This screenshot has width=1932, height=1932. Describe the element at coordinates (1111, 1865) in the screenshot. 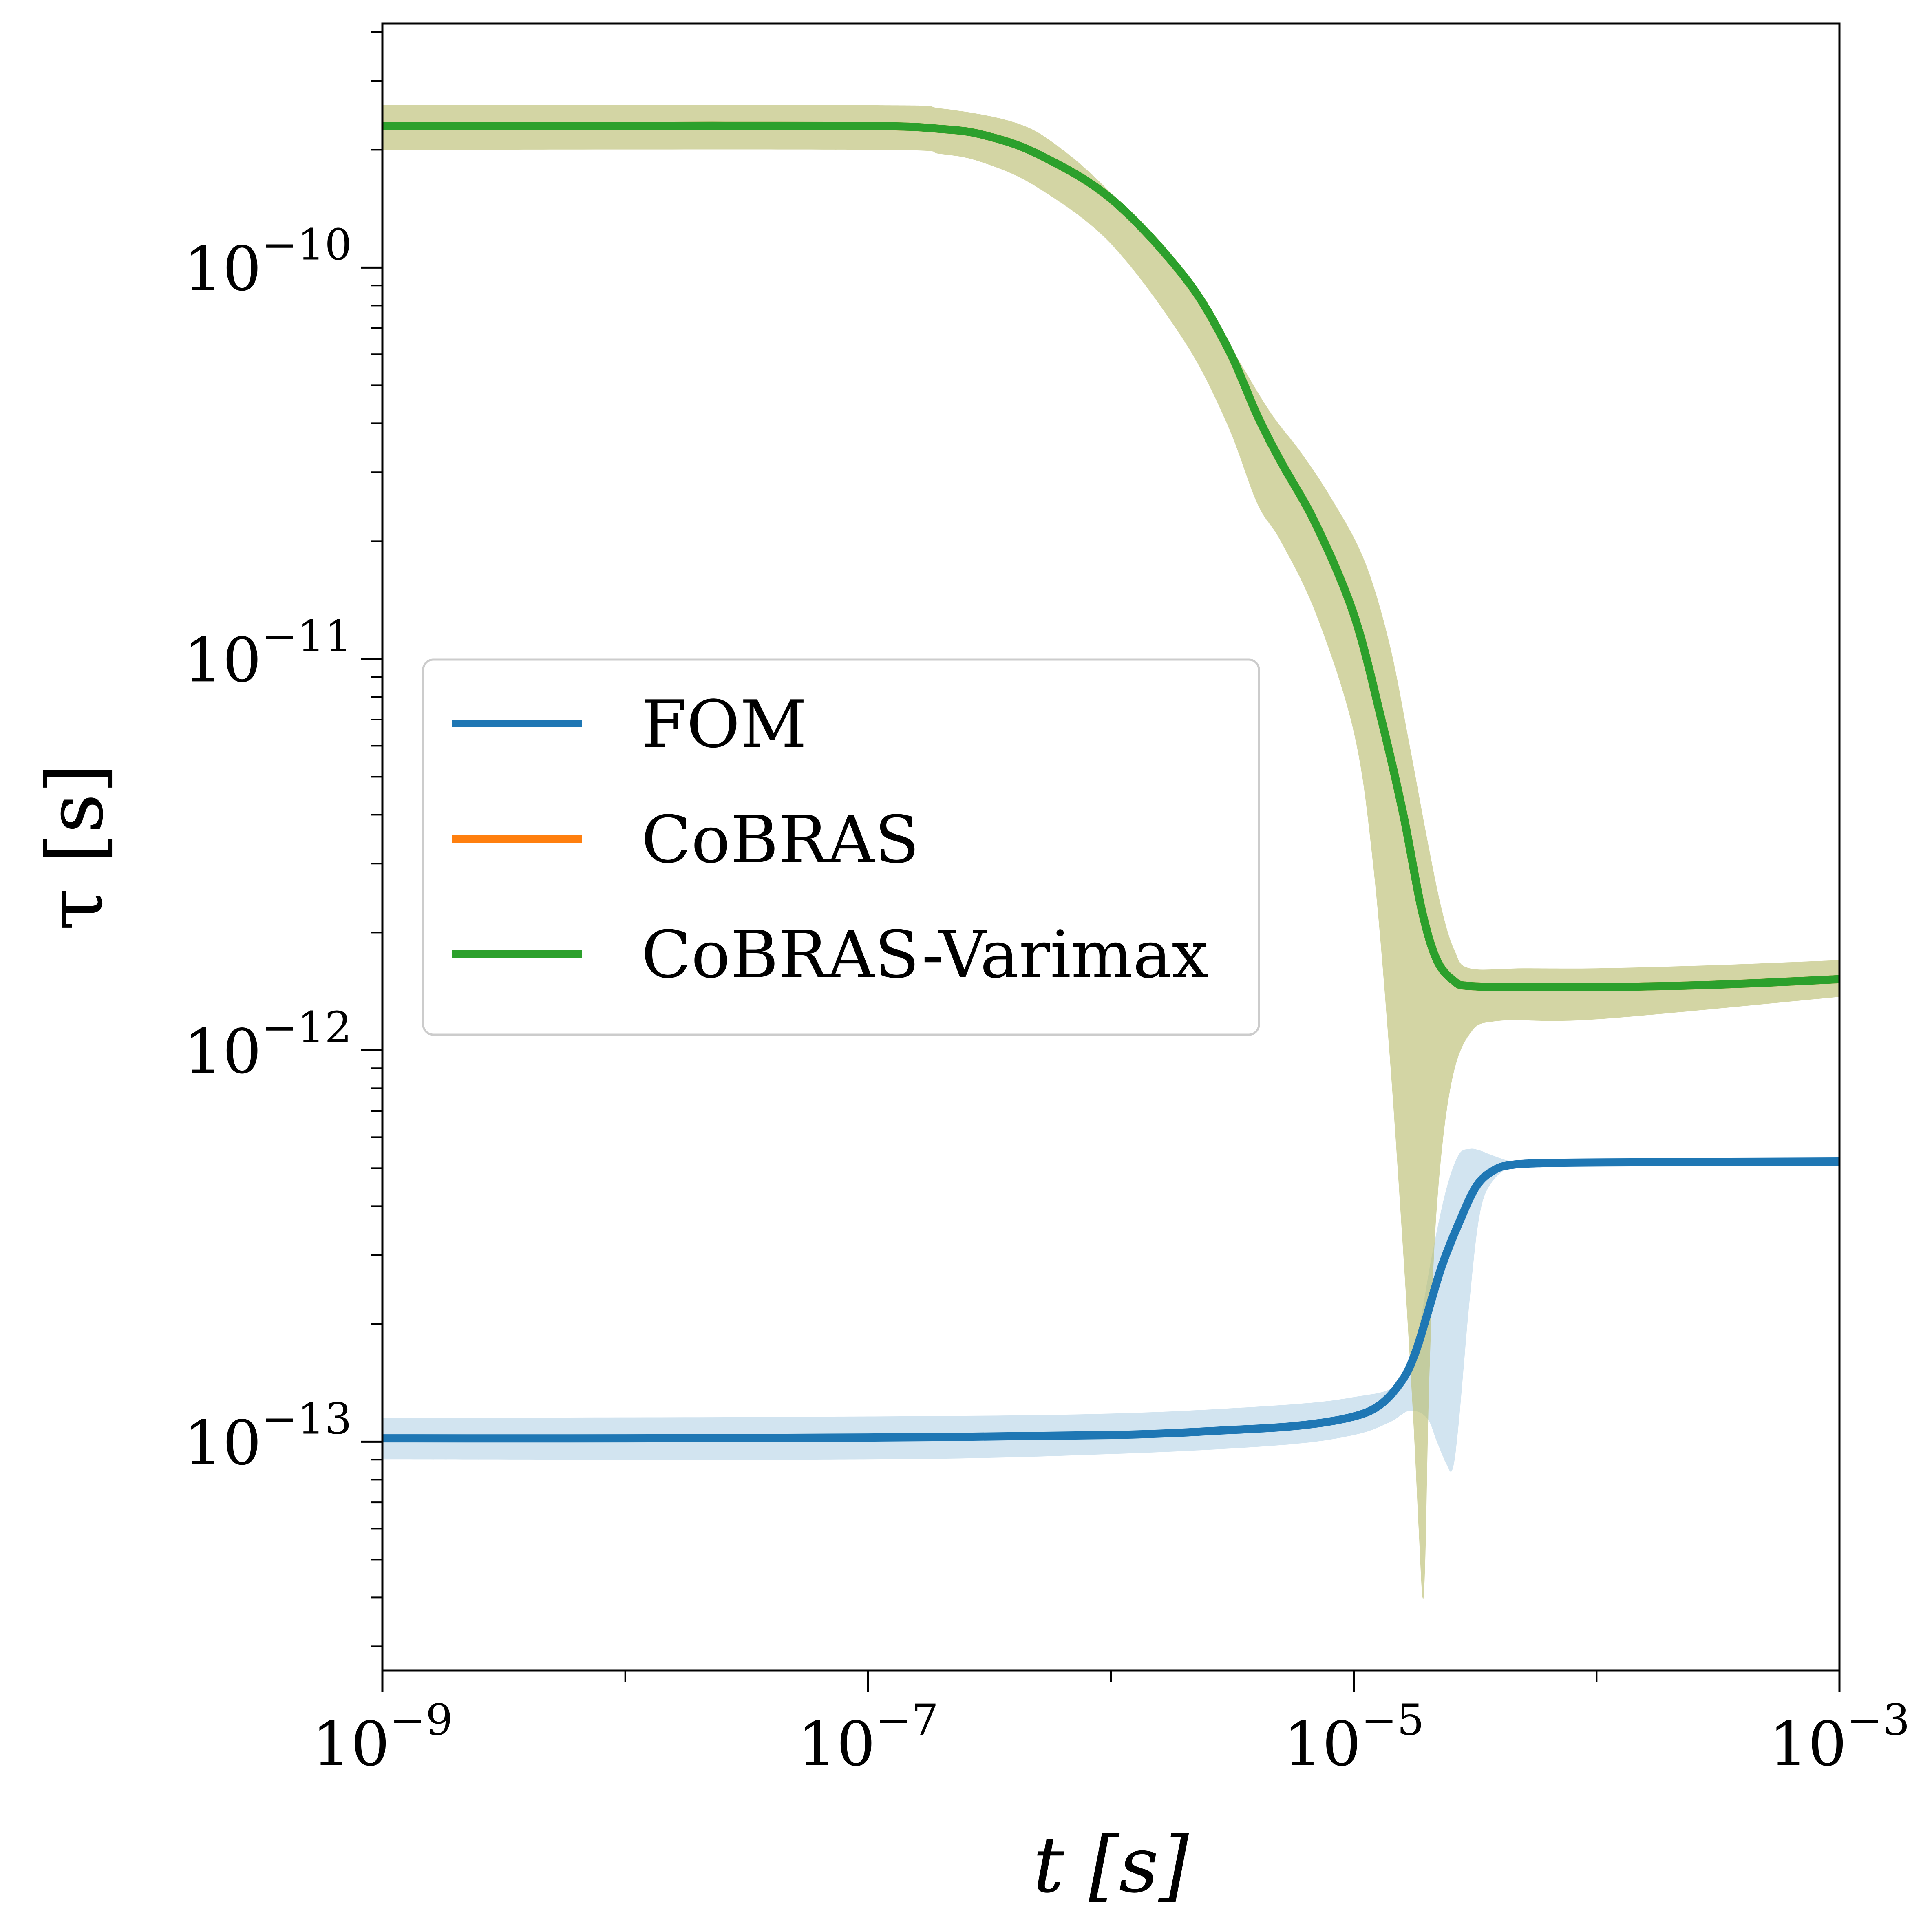

I see `x-axis-label: t [s]` at that location.